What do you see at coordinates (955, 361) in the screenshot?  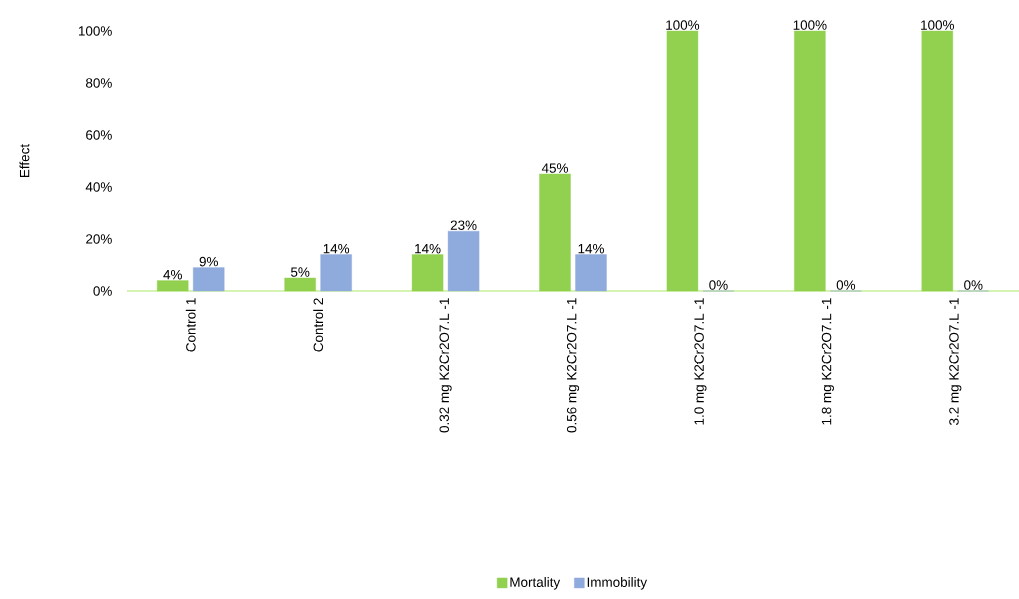 I see `x-tick-label: 3.2 mg K2Cr2O7.L -1` at bounding box center [955, 361].